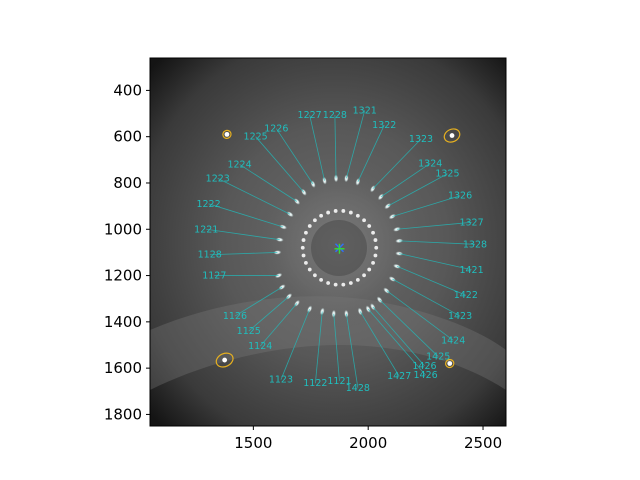 This screenshot has width=640, height=480. What do you see at coordinates (235, 316) in the screenshot?
I see `annotation-label: 1126` at bounding box center [235, 316].